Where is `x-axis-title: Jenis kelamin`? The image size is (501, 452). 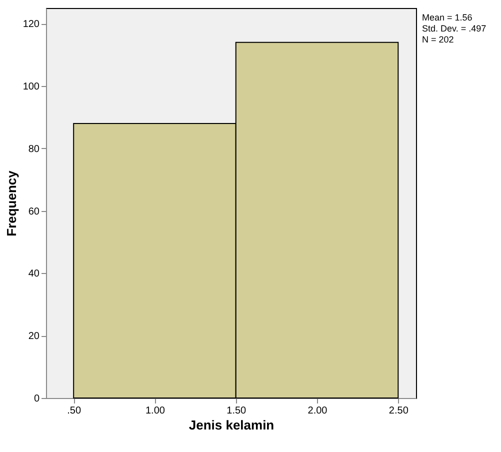 x-axis-title: Jenis kelamin is located at coordinates (231, 425).